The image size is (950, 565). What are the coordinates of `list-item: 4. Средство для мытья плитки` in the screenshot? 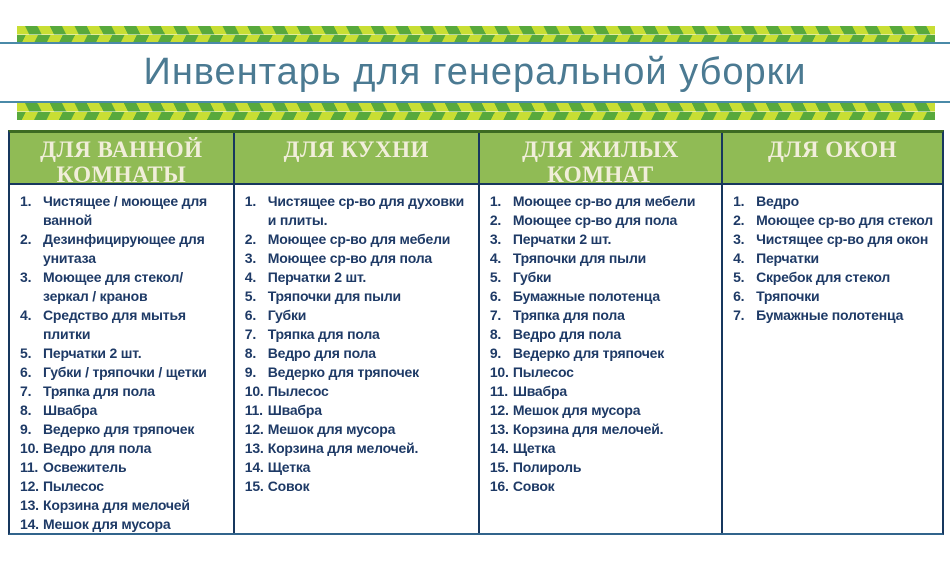 It's located at (125, 325).